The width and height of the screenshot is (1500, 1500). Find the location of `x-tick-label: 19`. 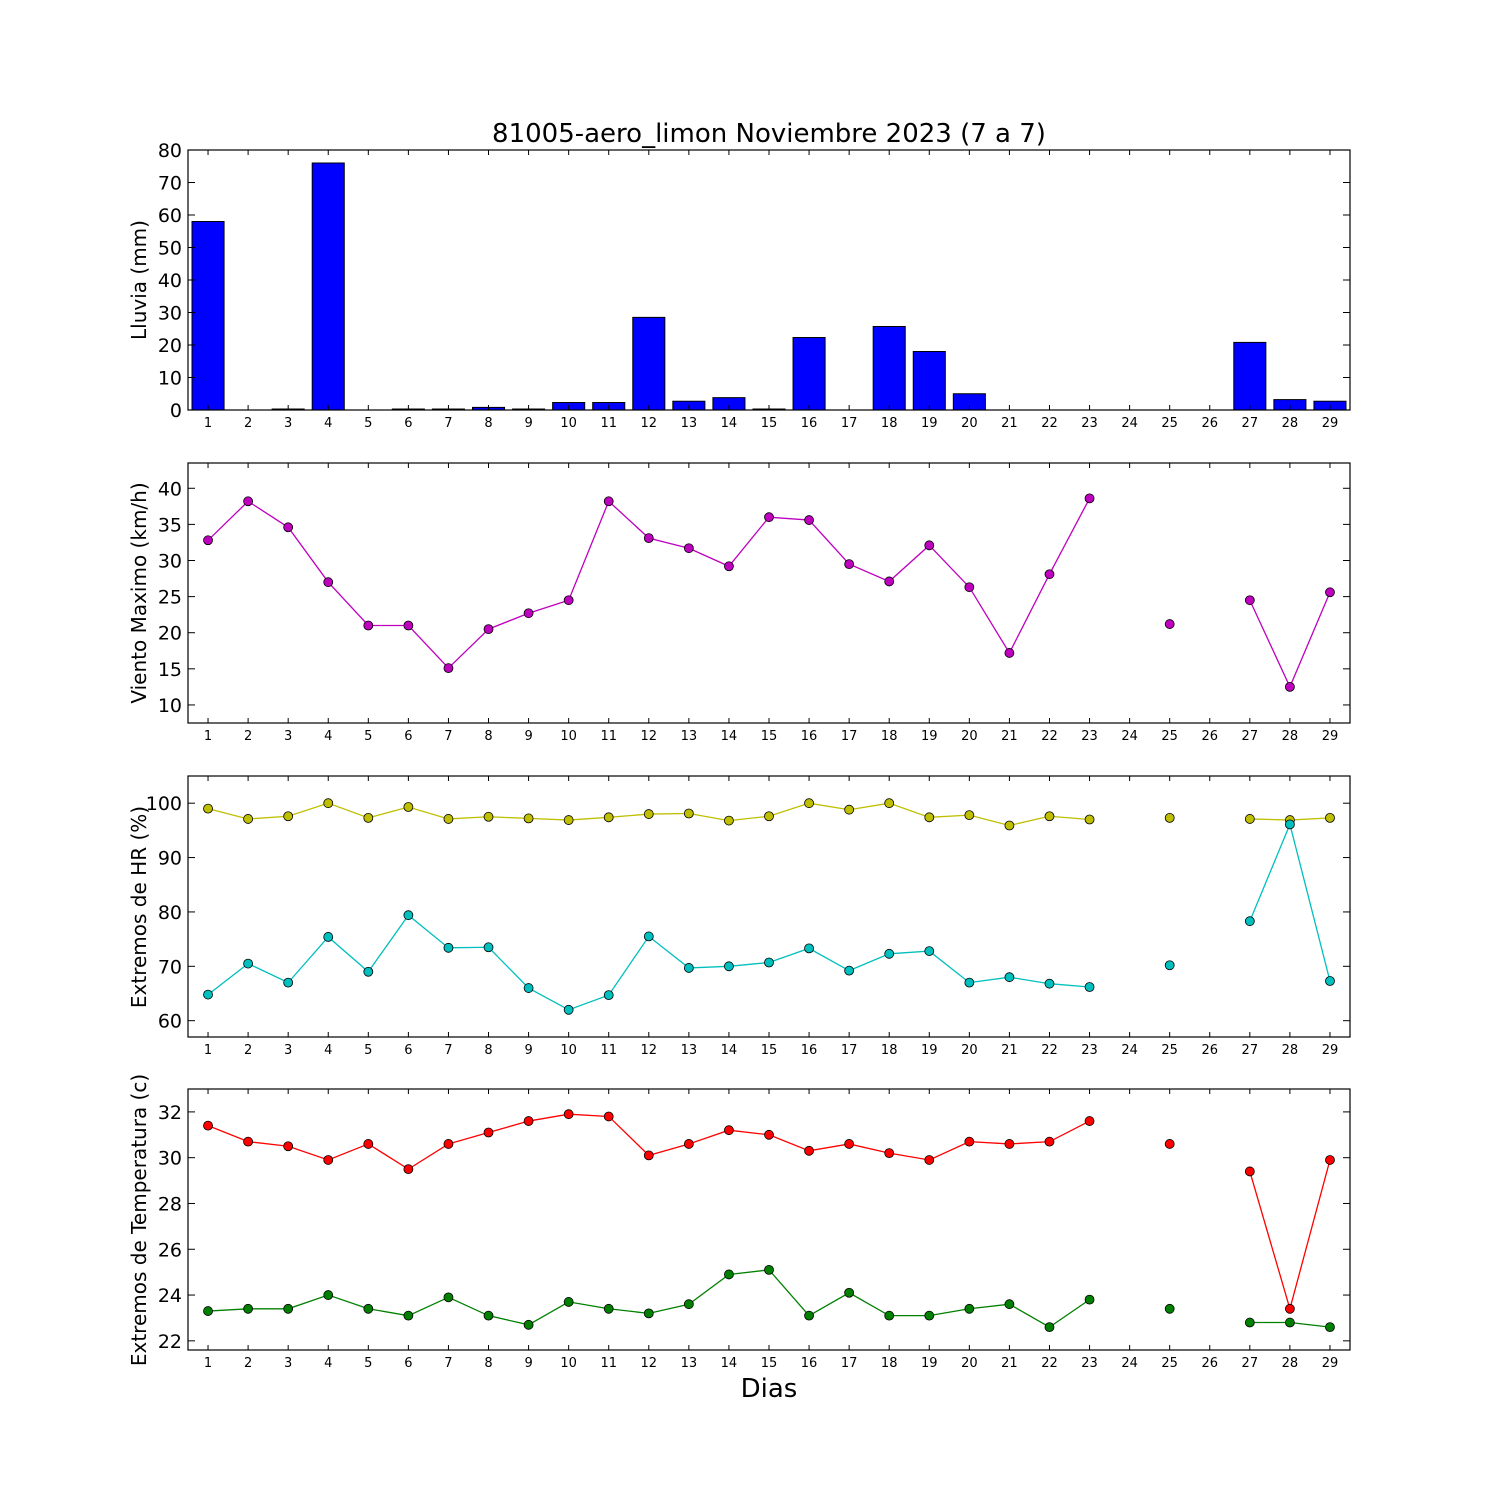

x-tick-label: 19 is located at coordinates (929, 1050).